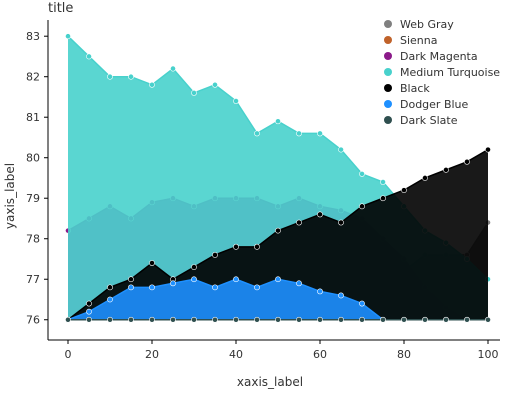 The height and width of the screenshot is (400, 516). I want to click on y-axis-title: yaxis_label, so click(10, 196).